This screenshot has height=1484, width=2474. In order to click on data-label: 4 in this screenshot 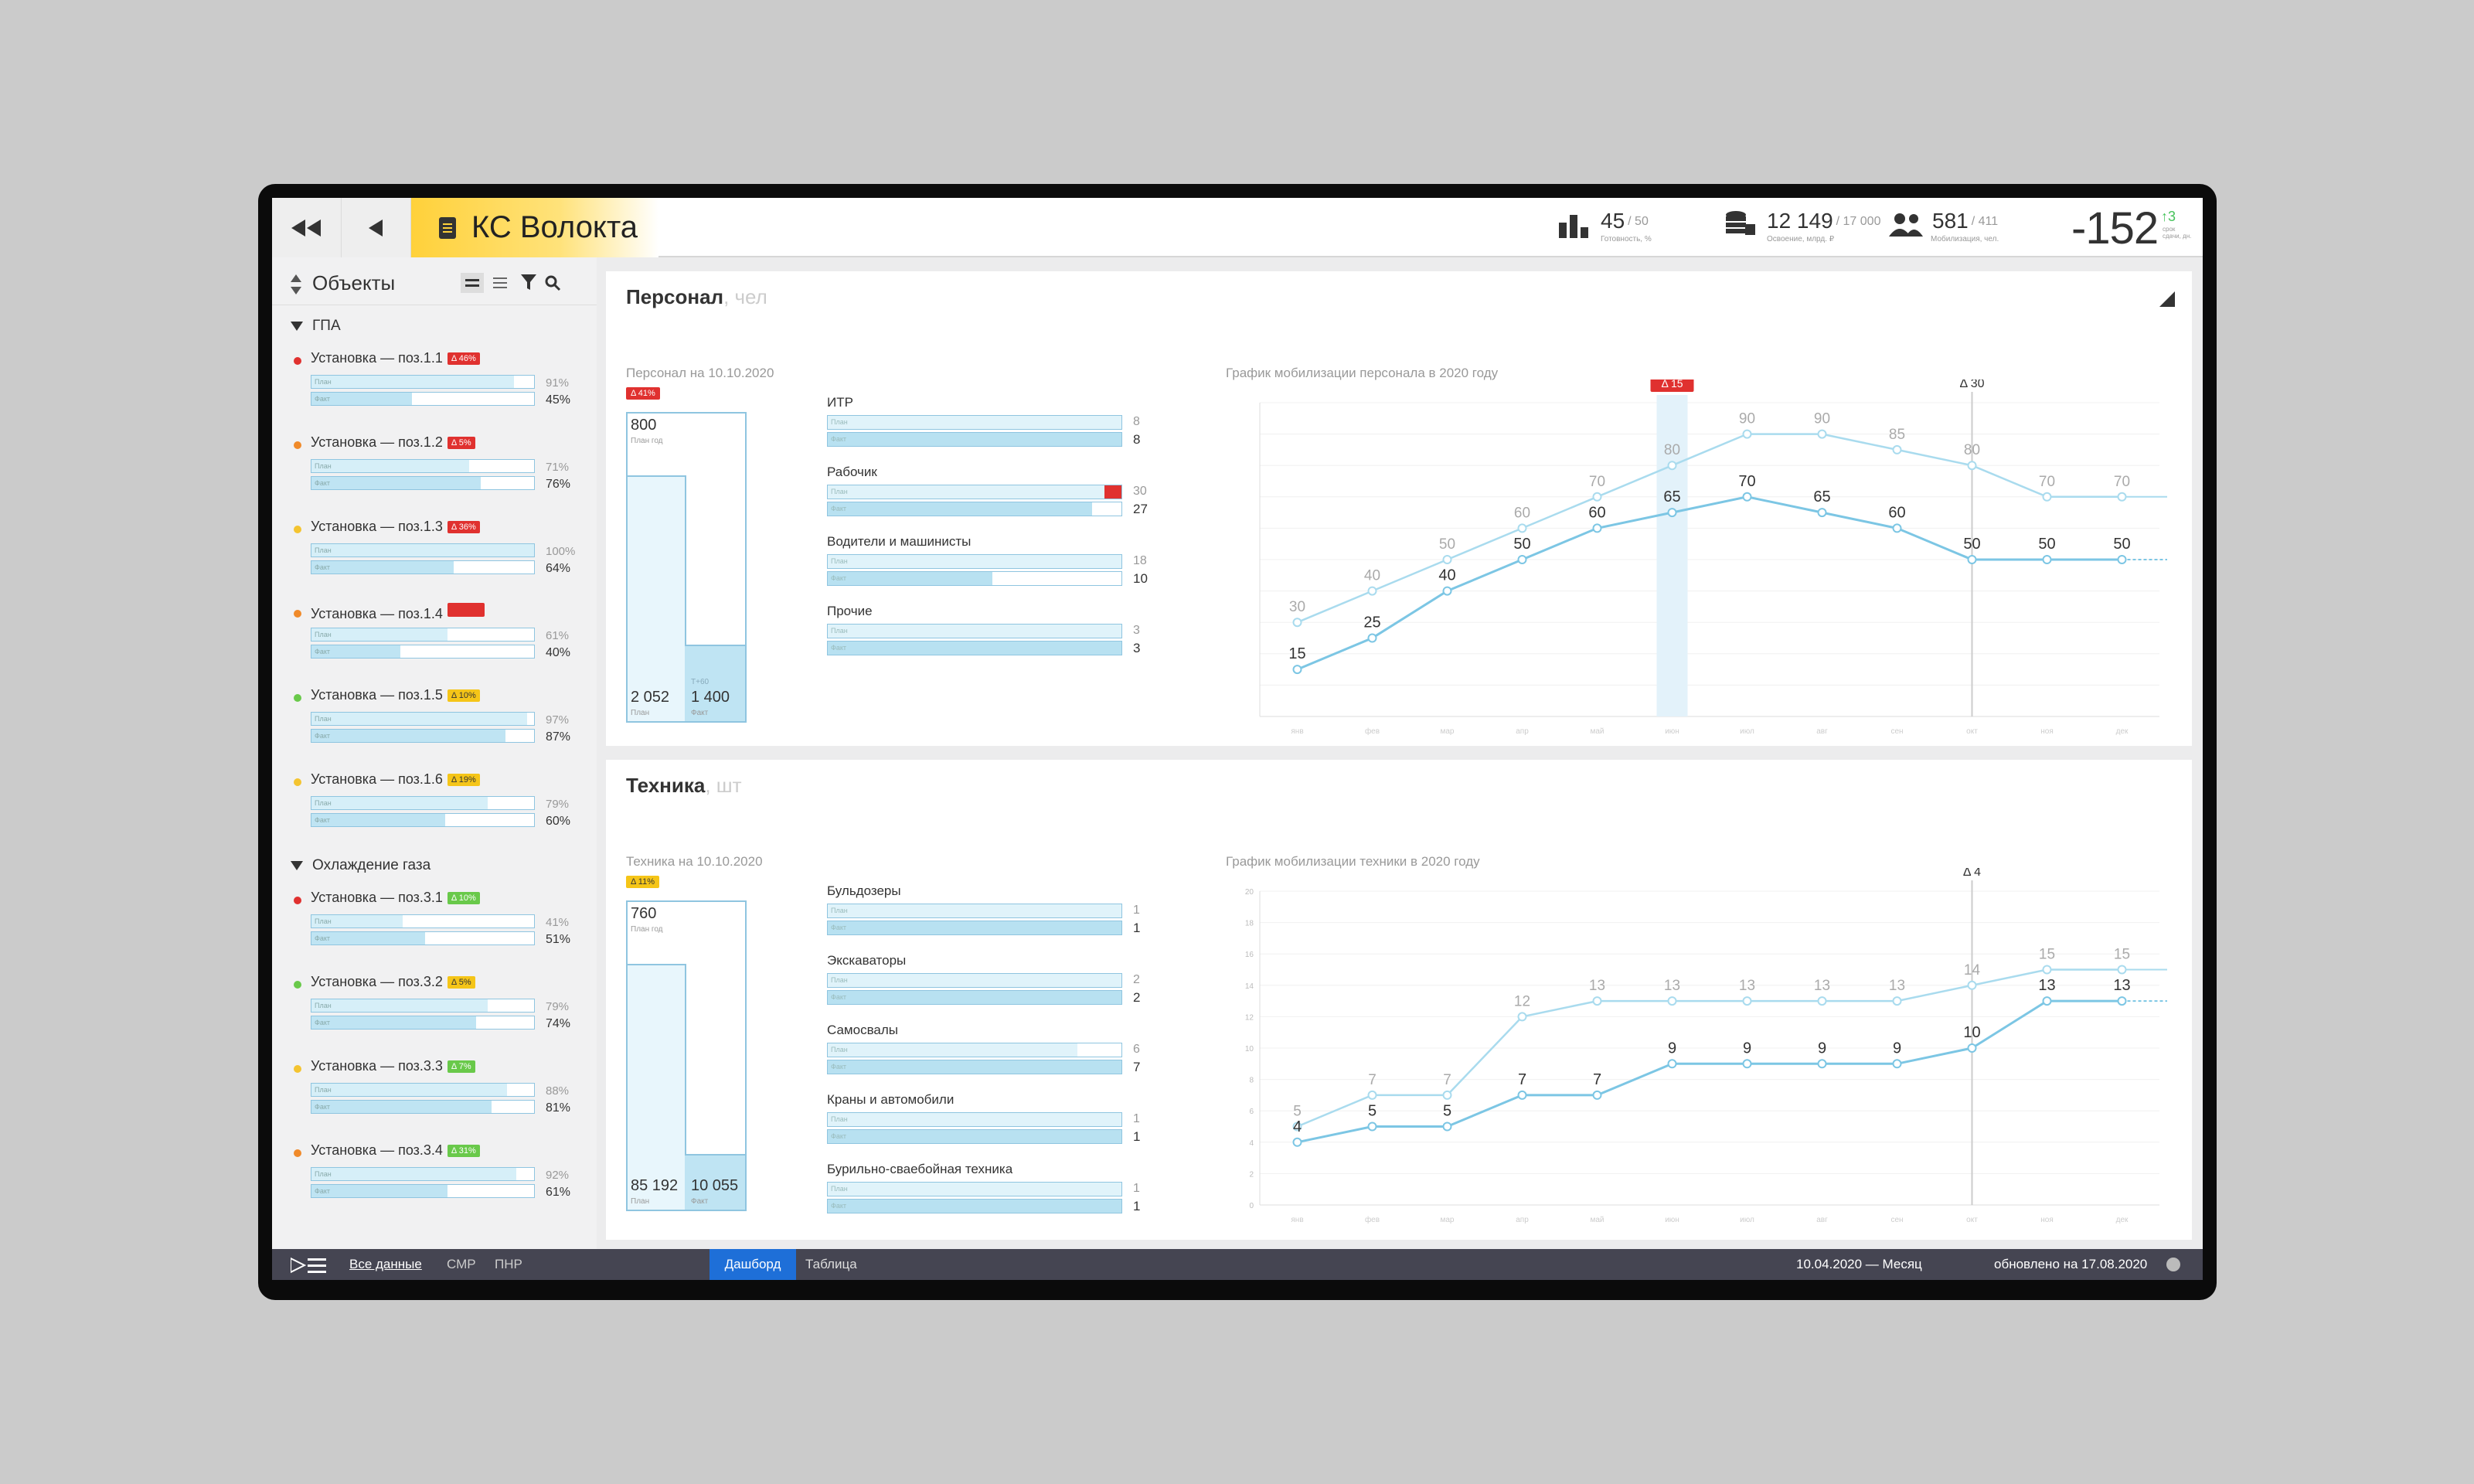, I will do `click(1297, 1126)`.